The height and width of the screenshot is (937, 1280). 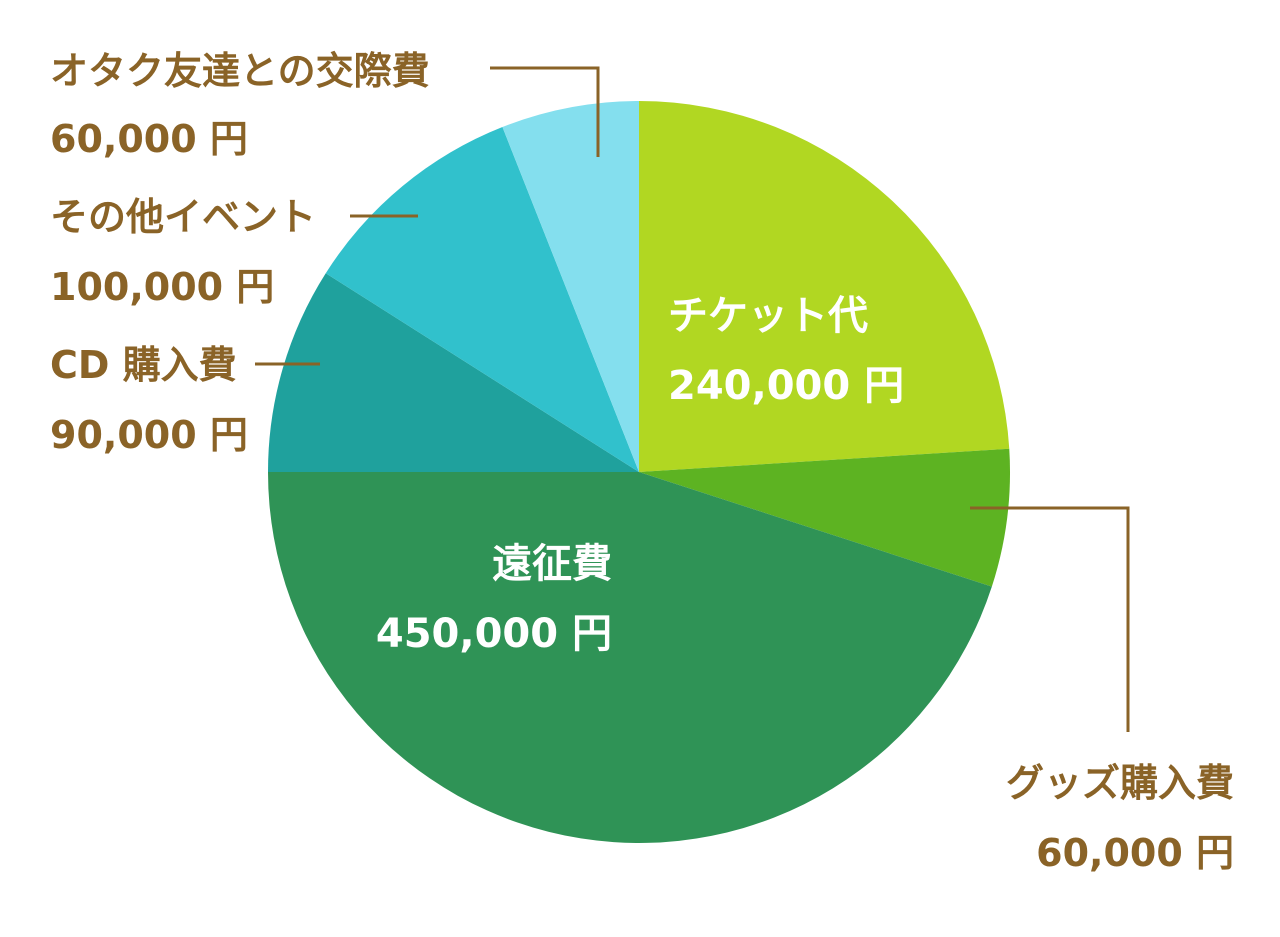 What do you see at coordinates (143, 365) in the screenshot?
I see `label-cd-name: CD 購入費` at bounding box center [143, 365].